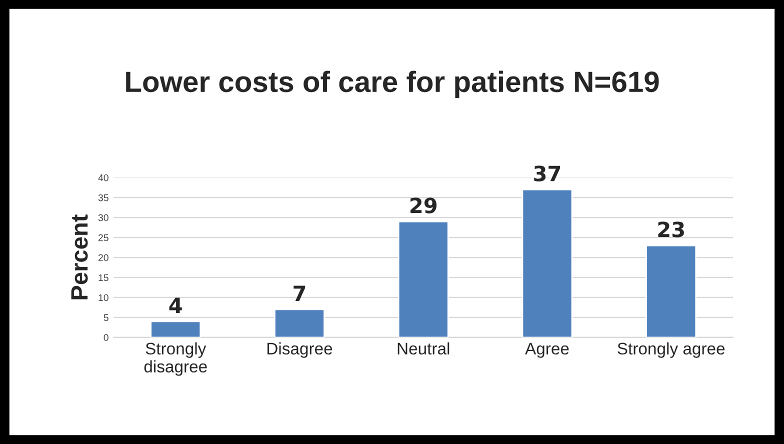 The height and width of the screenshot is (444, 784). I want to click on y-tick-label: 35, so click(103, 198).